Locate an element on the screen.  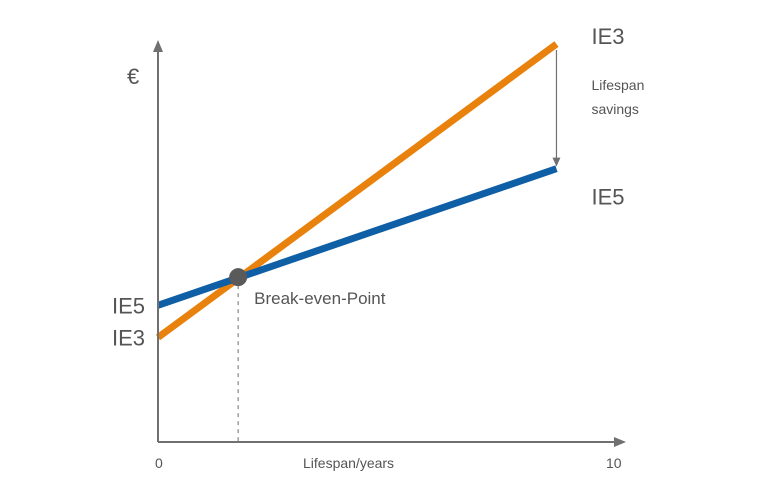
savings-arrow-head is located at coordinates (556, 162).